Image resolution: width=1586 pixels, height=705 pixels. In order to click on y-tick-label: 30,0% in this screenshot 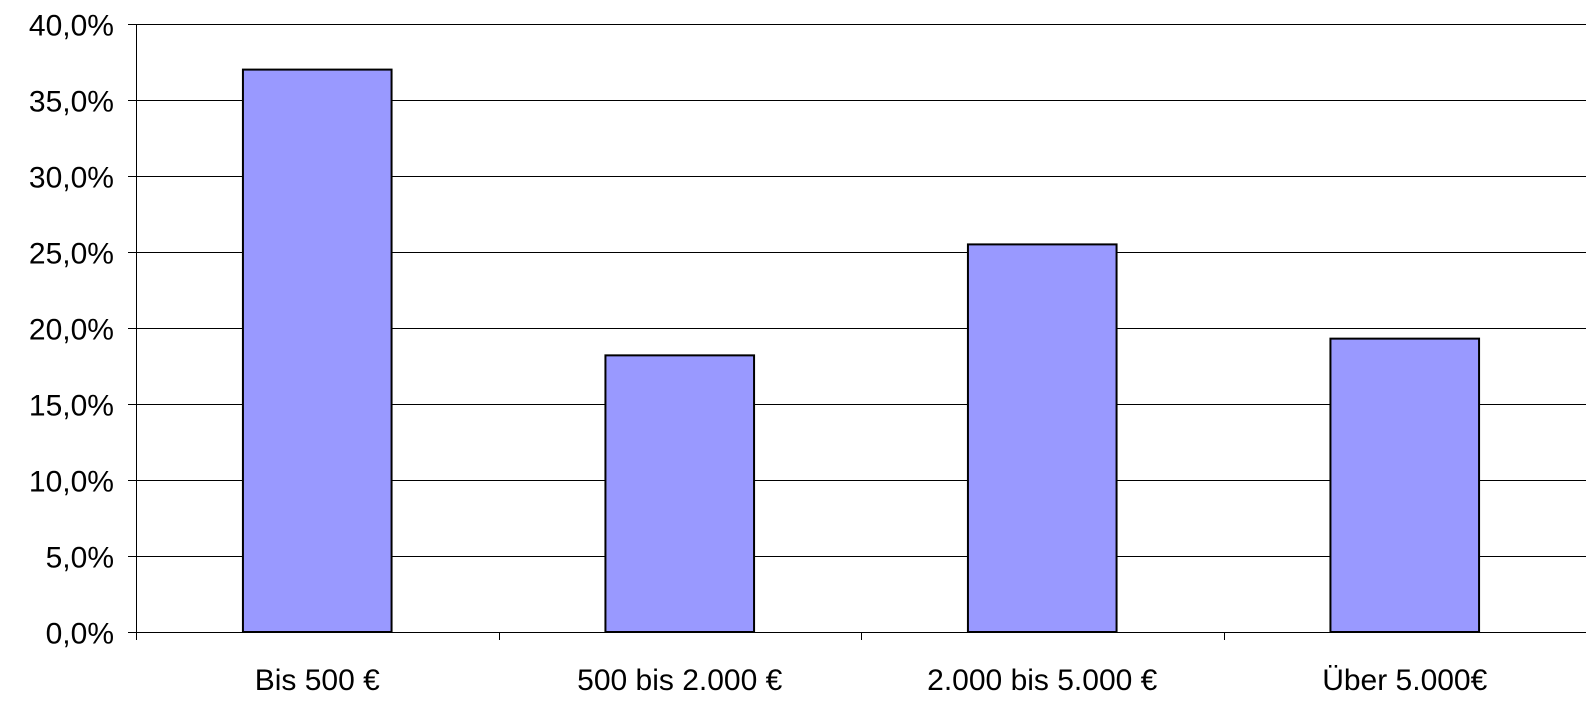, I will do `click(71, 178)`.